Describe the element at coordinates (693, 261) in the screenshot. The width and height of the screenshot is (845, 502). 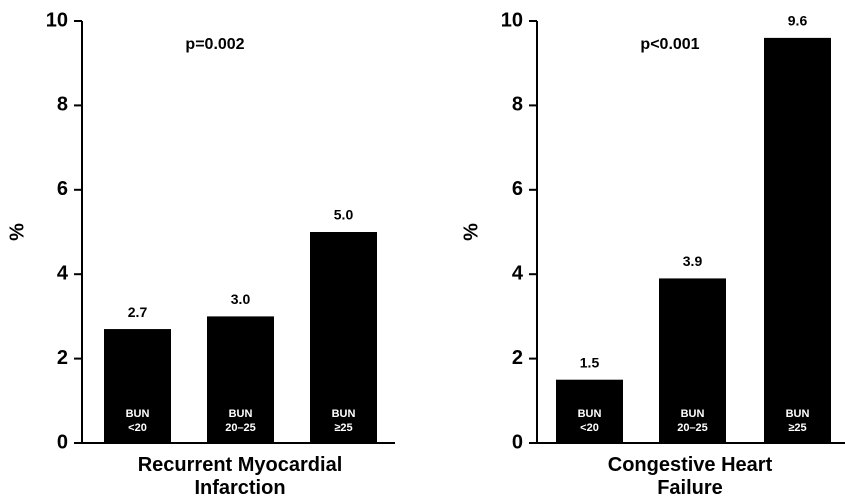
I see `value-label: 3.9` at that location.